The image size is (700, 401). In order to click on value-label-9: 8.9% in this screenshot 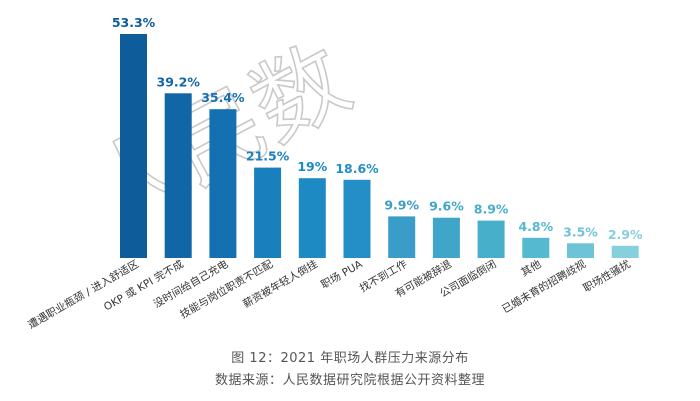, I will do `click(491, 209)`.